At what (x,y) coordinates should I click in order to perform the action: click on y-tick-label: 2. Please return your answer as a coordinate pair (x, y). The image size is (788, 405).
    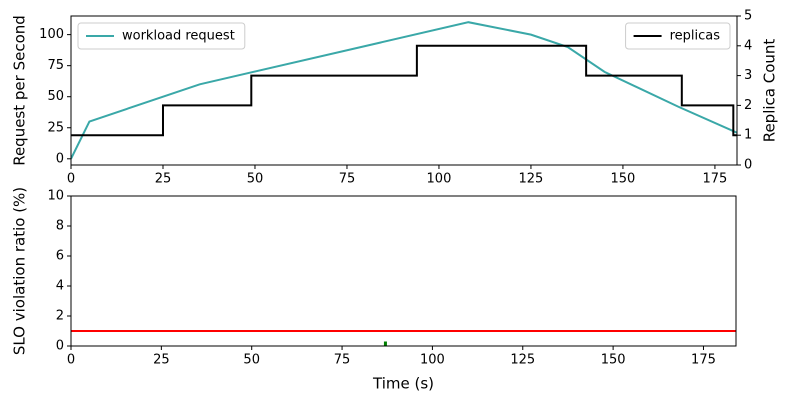
    Looking at the image, I should click on (60, 316).